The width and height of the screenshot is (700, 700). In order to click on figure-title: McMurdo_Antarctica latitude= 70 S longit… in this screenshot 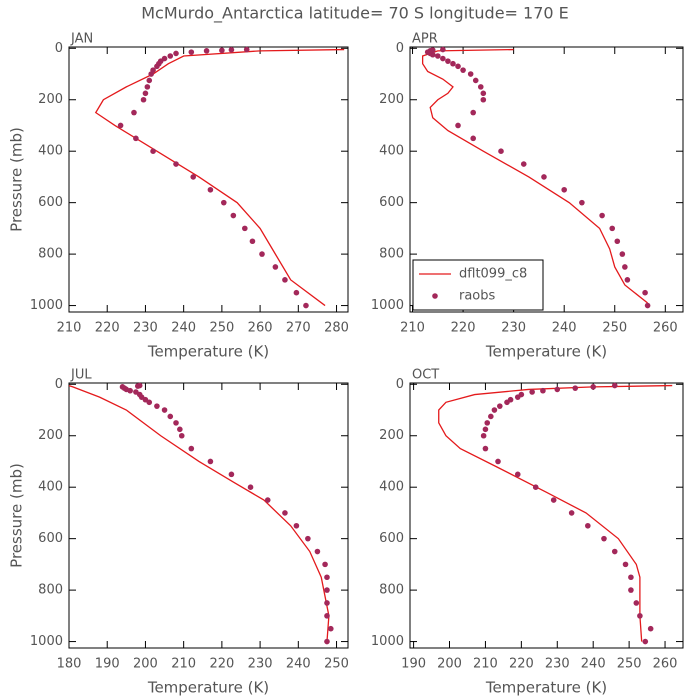, I will do `click(355, 14)`.